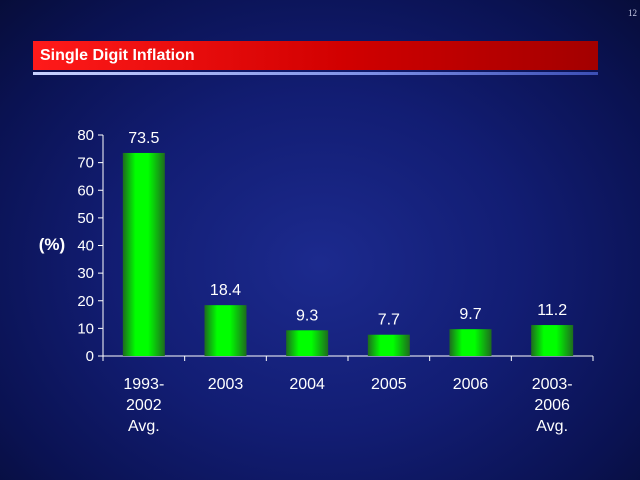  What do you see at coordinates (389, 384) in the screenshot?
I see `category-label: 2005` at bounding box center [389, 384].